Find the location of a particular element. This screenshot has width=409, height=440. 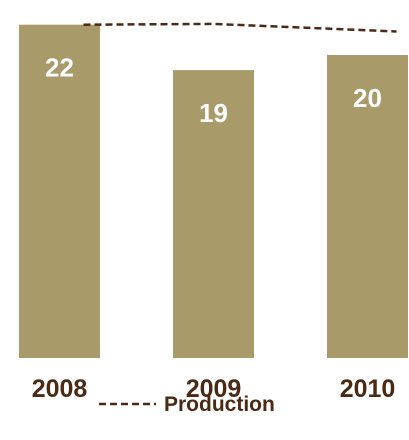

line-group is located at coordinates (240, 27).